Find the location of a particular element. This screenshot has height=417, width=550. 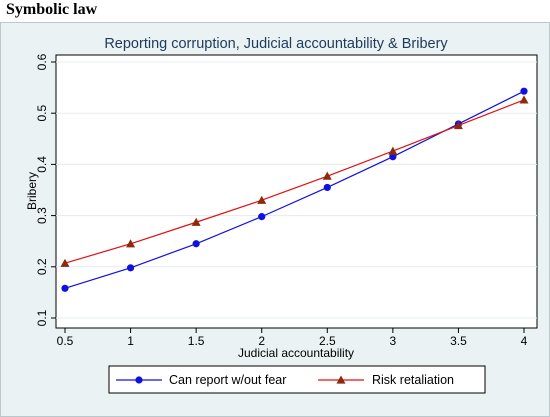

x-tick-label: 4 is located at coordinates (524, 341).